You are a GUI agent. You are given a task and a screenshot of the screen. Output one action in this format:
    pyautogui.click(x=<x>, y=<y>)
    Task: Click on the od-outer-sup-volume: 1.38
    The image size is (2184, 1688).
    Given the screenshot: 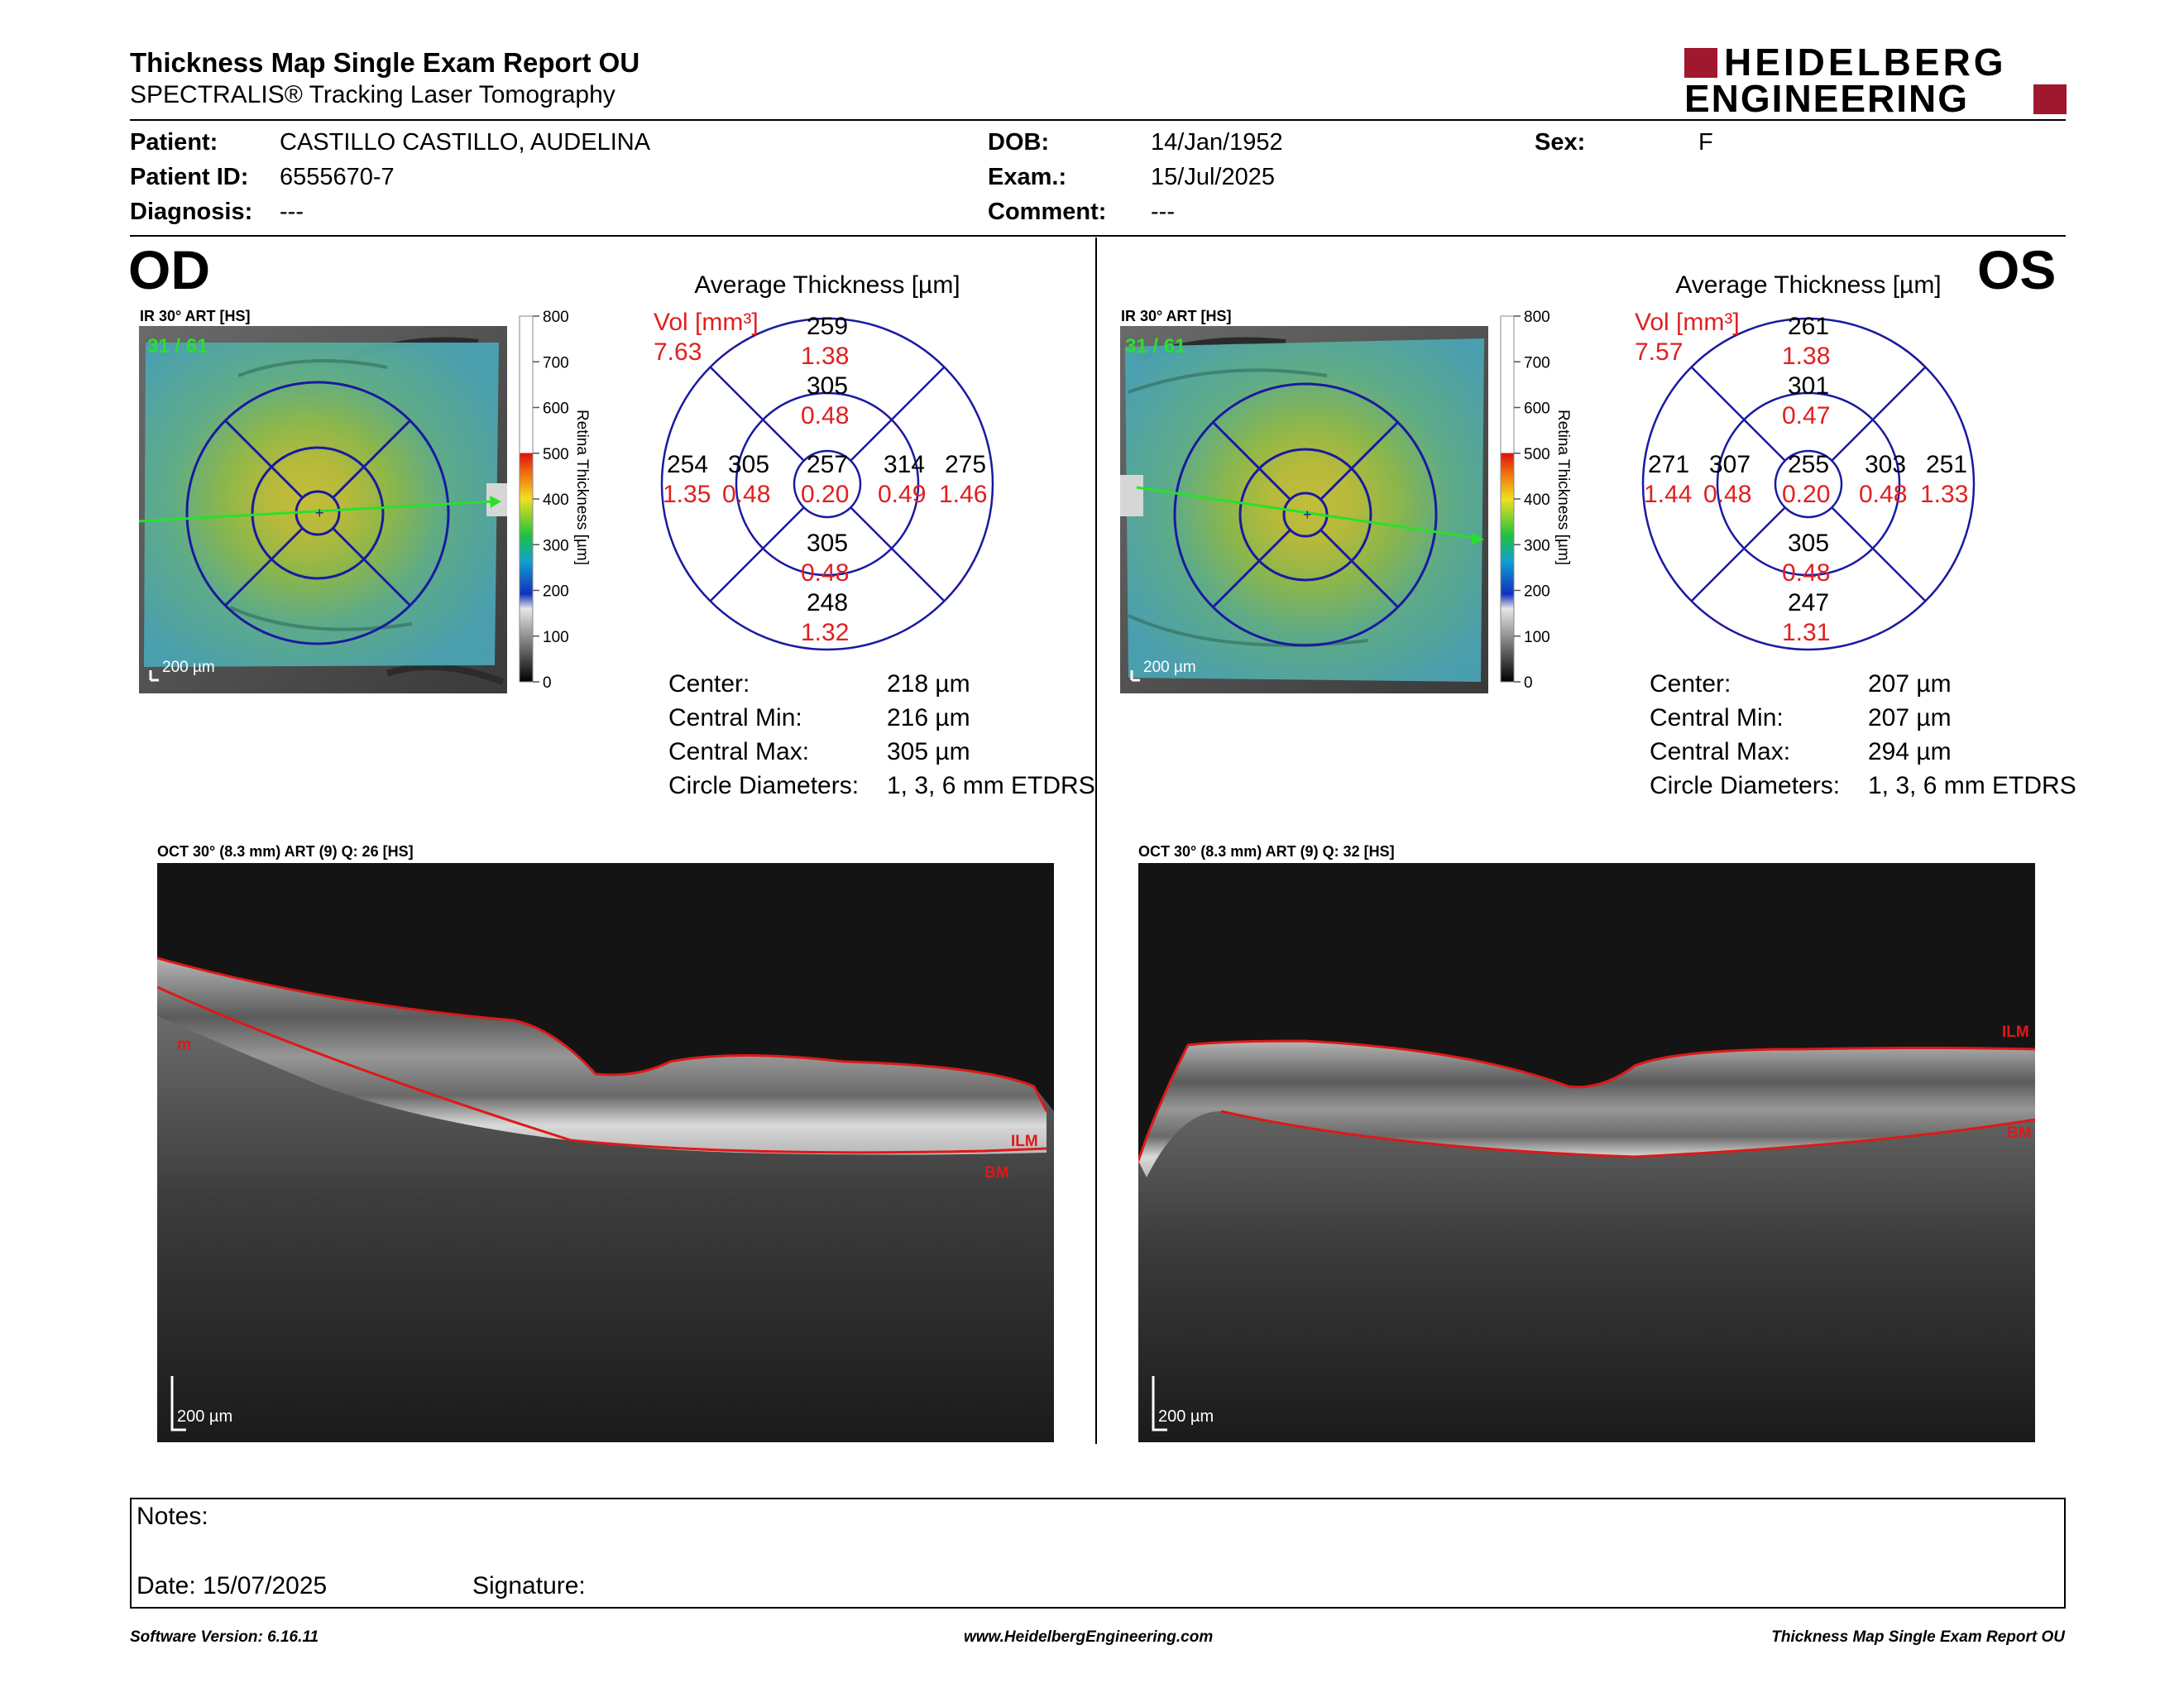 What is the action you would take?
    pyautogui.click(x=825, y=356)
    